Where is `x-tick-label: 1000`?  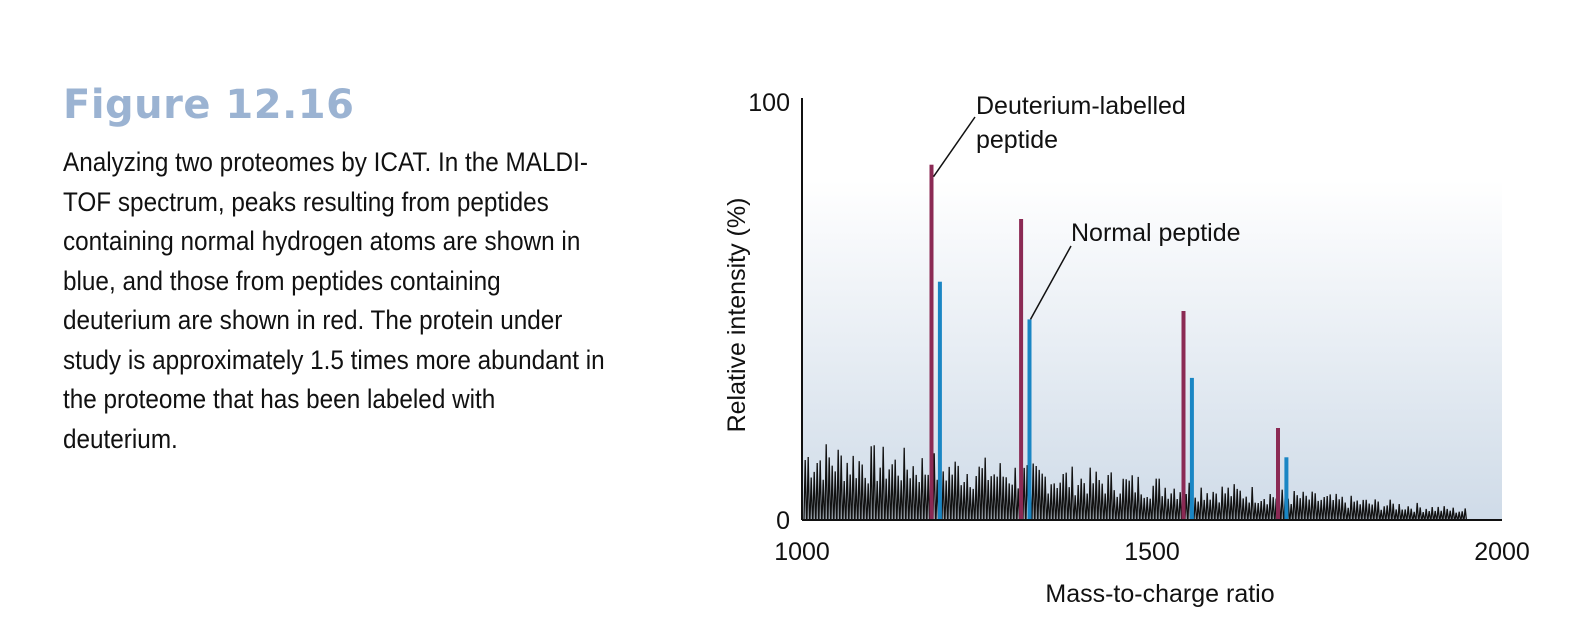
x-tick-label: 1000 is located at coordinates (802, 552).